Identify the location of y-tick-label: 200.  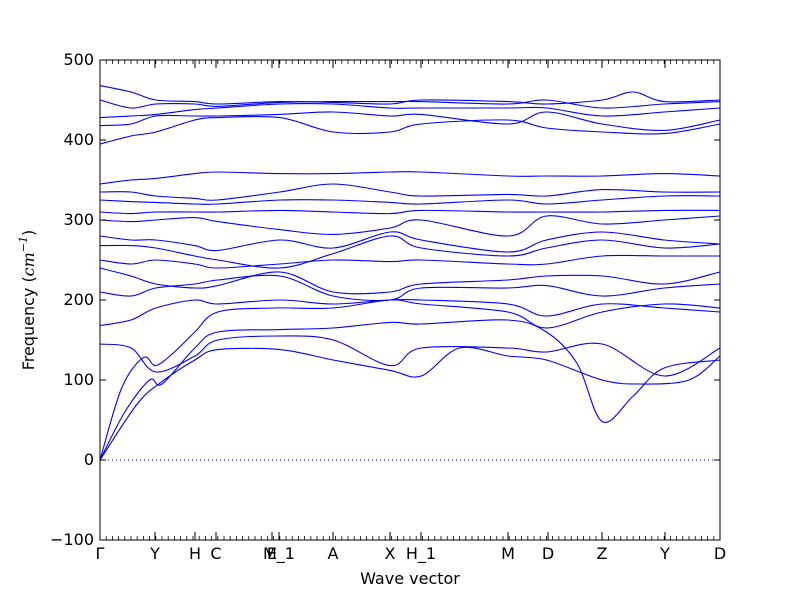
(78, 299).